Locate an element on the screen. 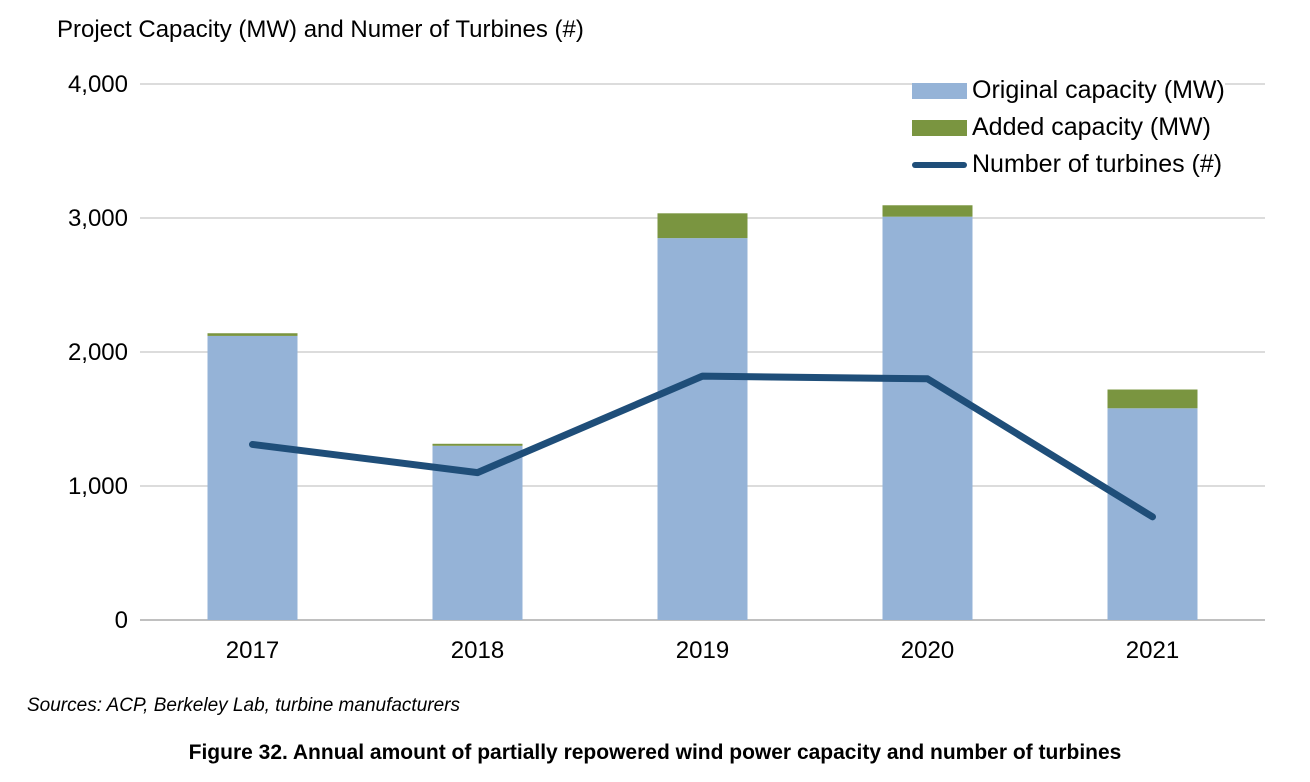 This screenshot has width=1310, height=782. x-tick-label: 2018 is located at coordinates (477, 650).